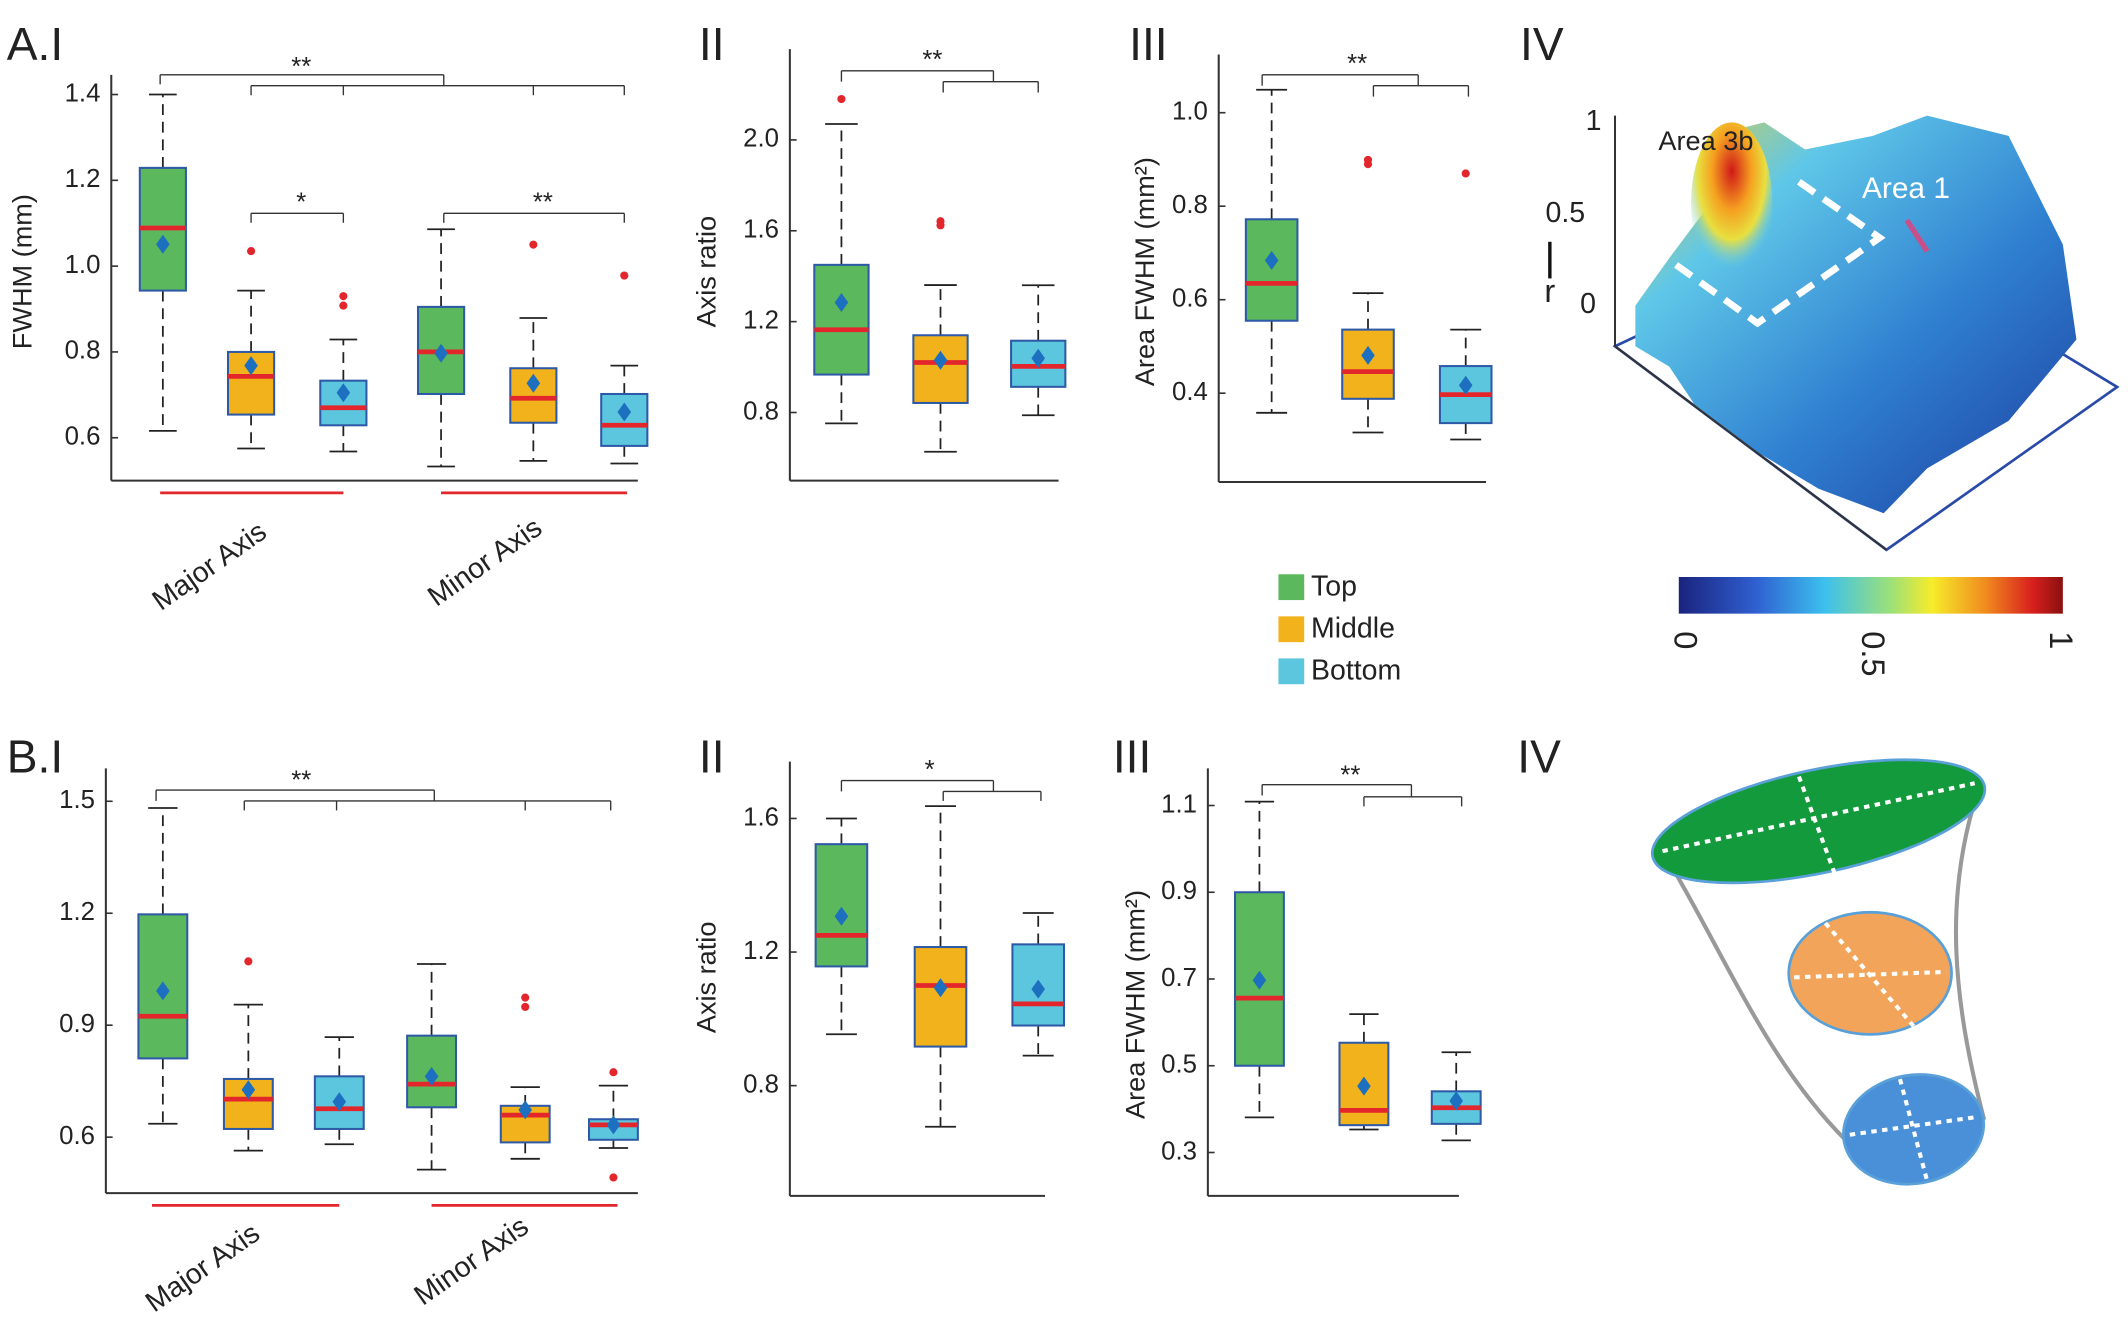  Describe the element at coordinates (1751, 448) in the screenshot. I see `x-axis` at that location.